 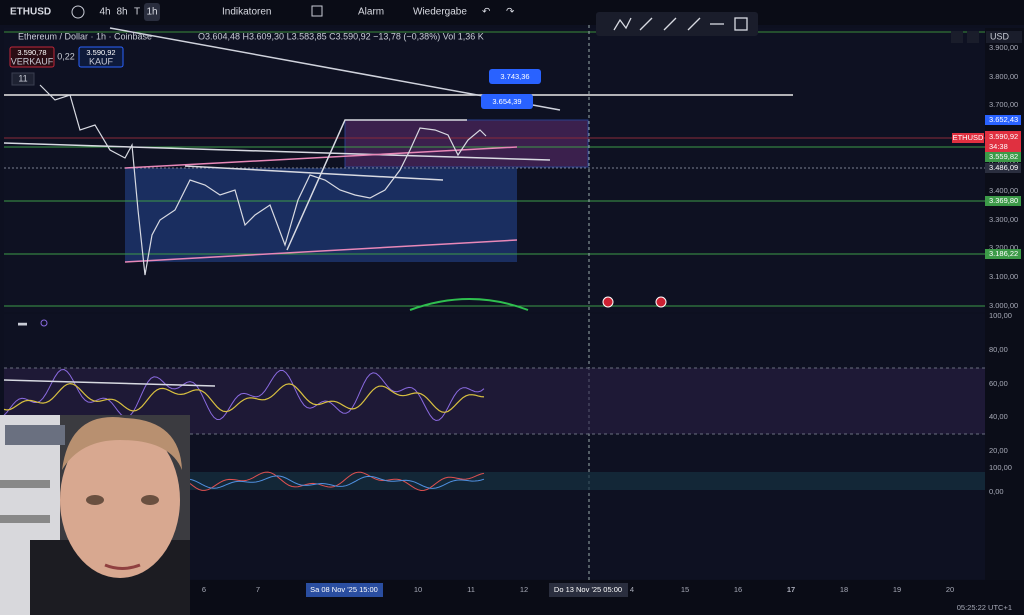 What do you see at coordinates (44, 323) in the screenshot?
I see `pane-icon` at bounding box center [44, 323].